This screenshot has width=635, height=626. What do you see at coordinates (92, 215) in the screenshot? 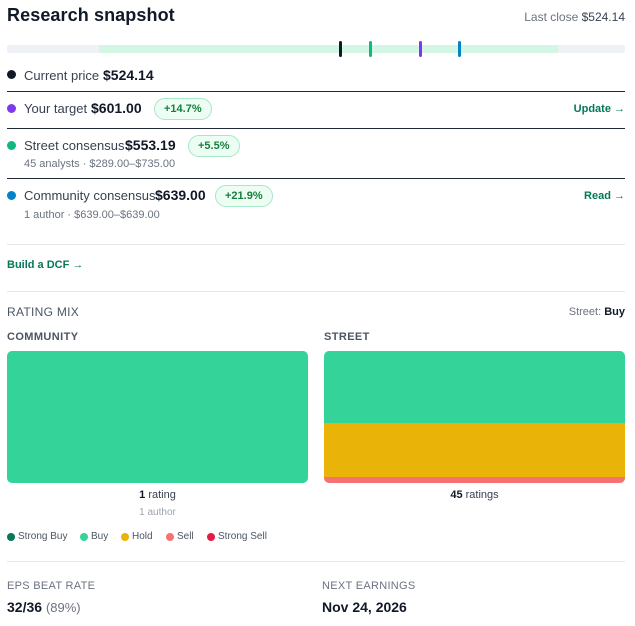
I see `community-author-range: 1 author · $639.00–$639.00` at bounding box center [92, 215].